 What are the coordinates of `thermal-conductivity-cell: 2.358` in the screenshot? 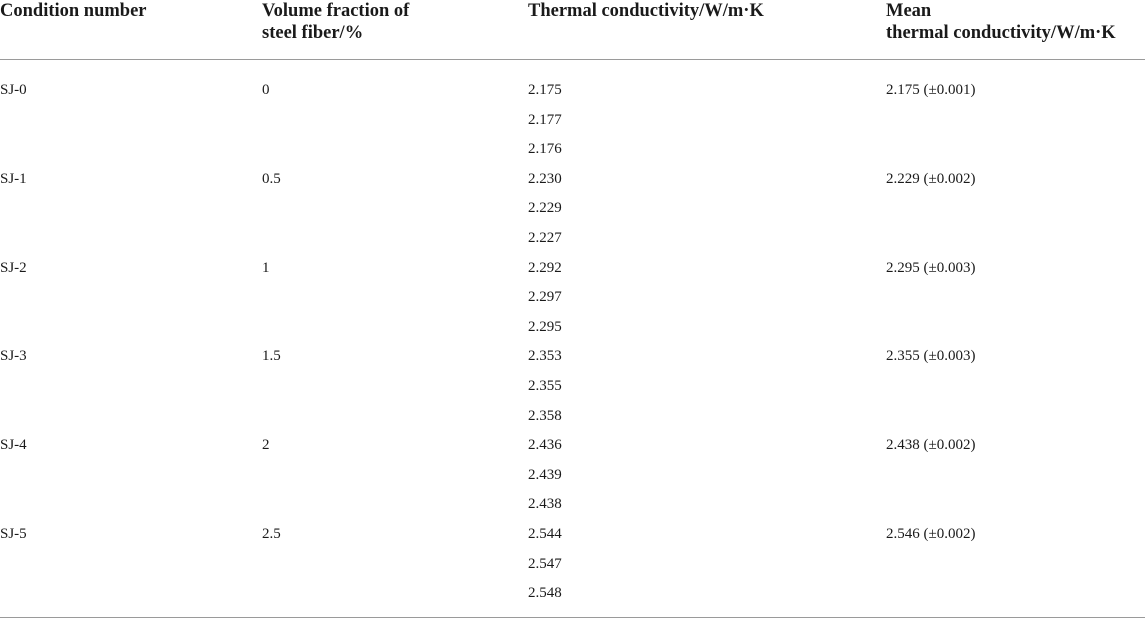 It's located at (545, 415).